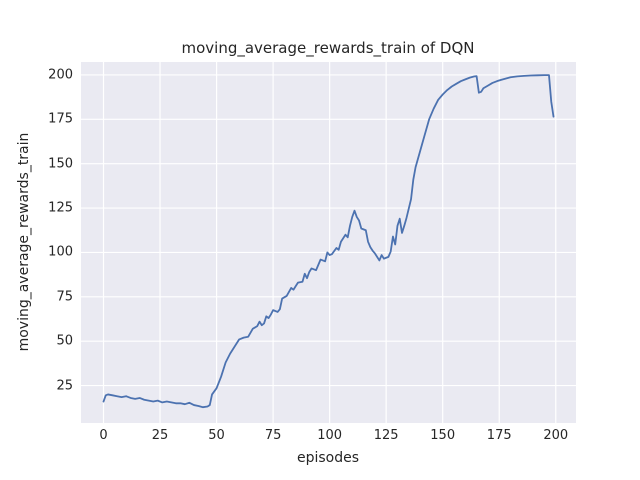  I want to click on chart-title: moving_average_rewards_train of DQN, so click(328, 48).